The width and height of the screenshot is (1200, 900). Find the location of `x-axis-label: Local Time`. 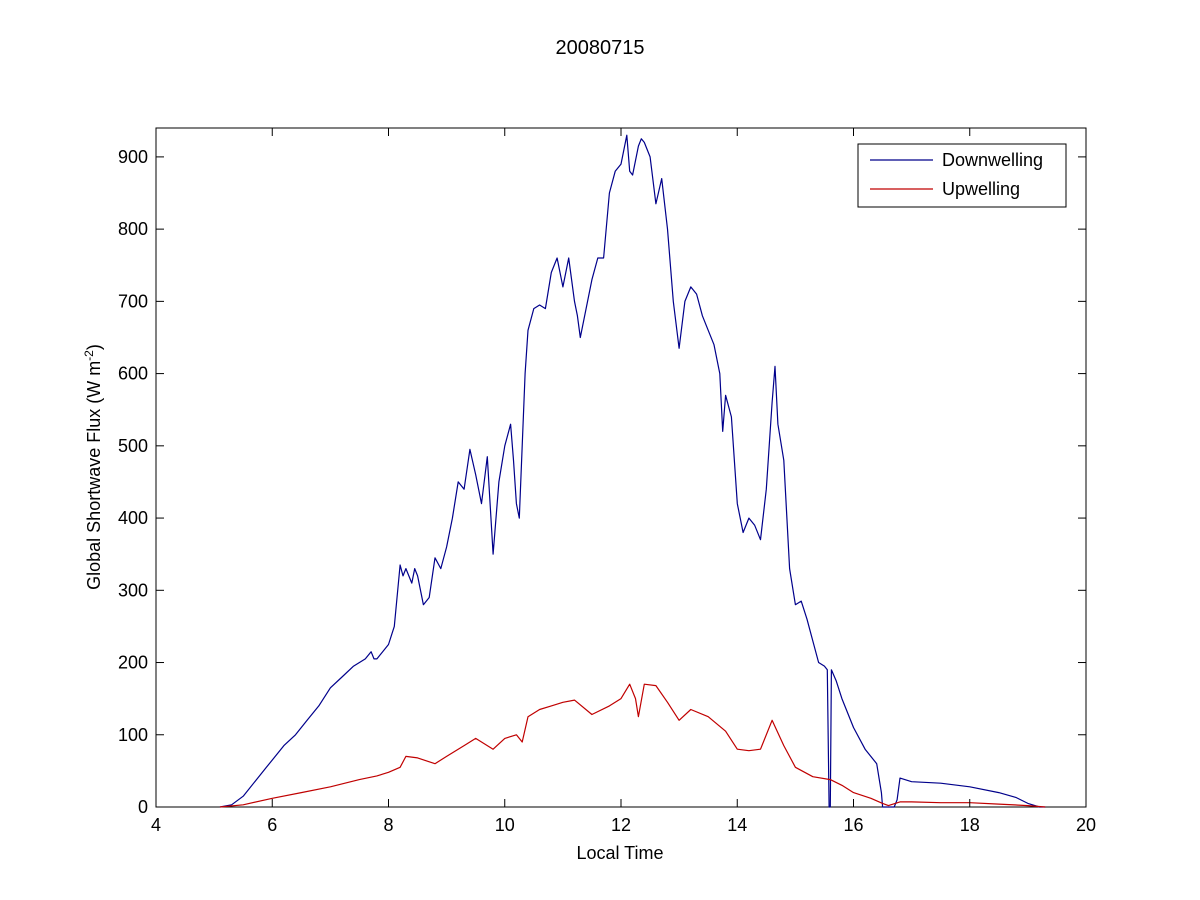

x-axis-label: Local Time is located at coordinates (619, 853).